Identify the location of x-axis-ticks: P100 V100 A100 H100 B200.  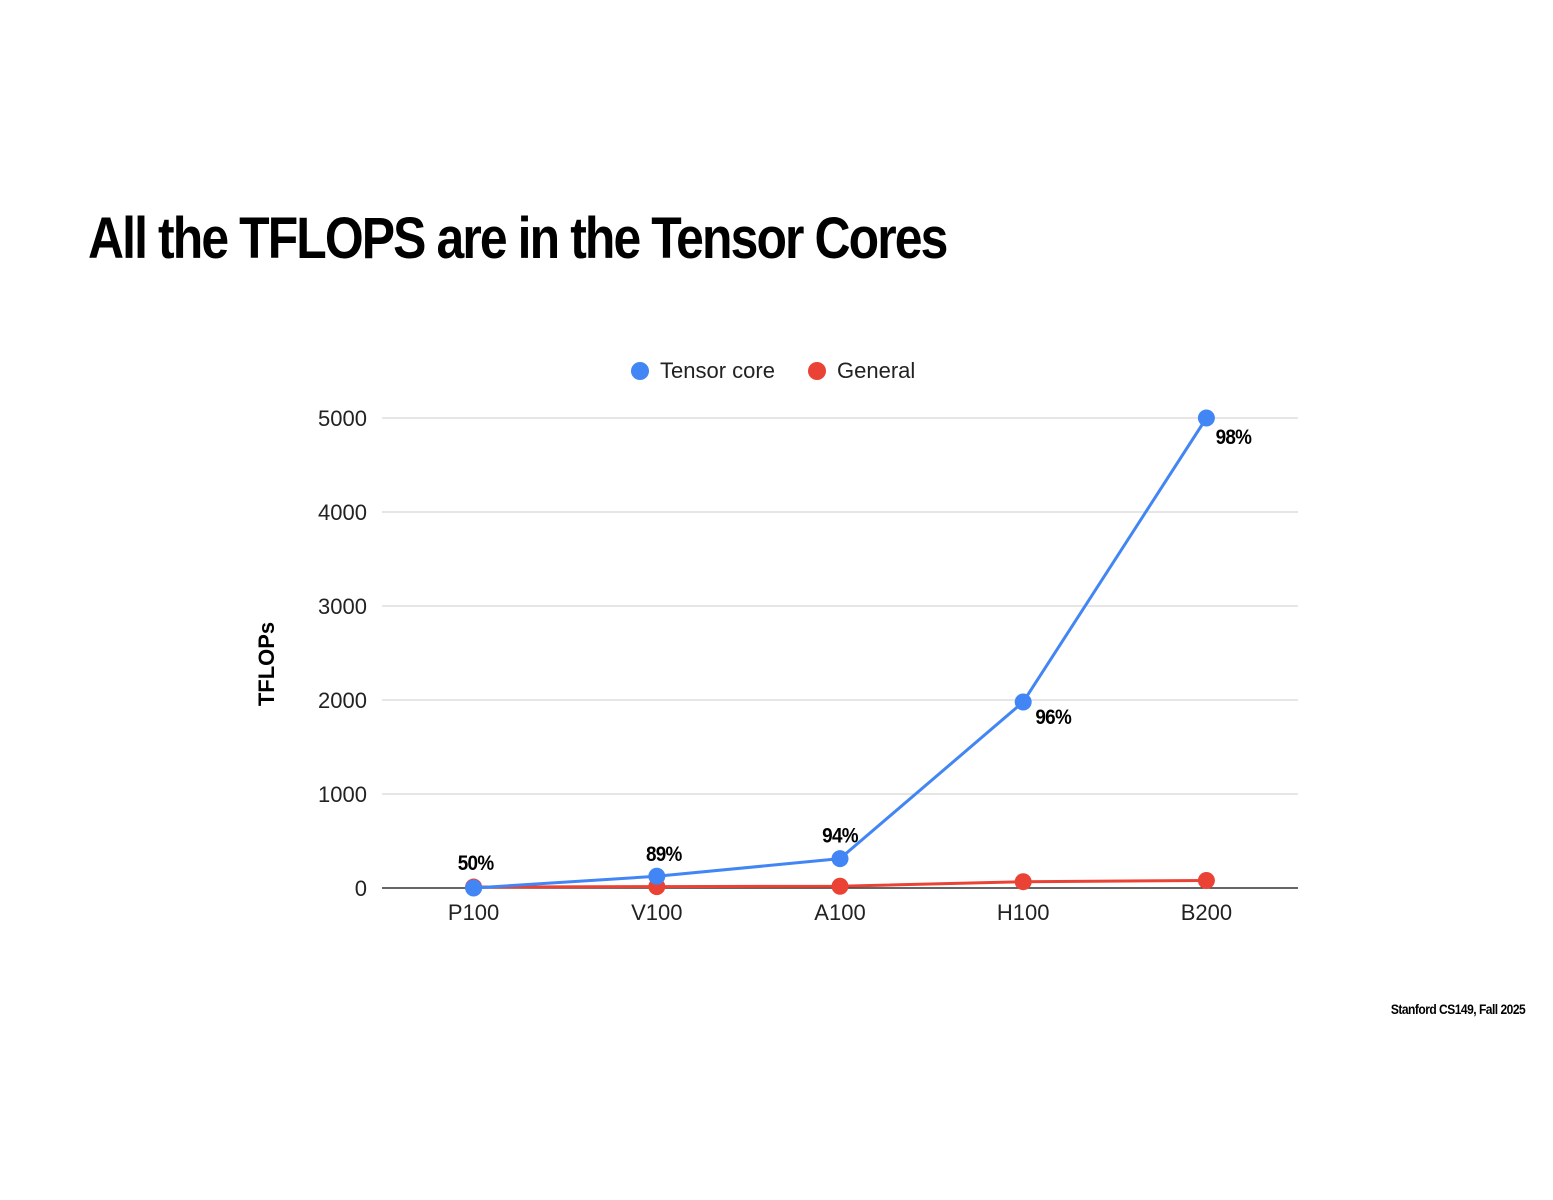
(840, 912).